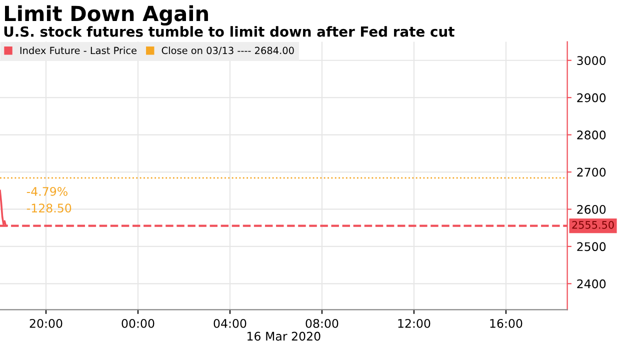 This screenshot has height=348, width=620. I want to click on y-tick-label: 2600, so click(591, 209).